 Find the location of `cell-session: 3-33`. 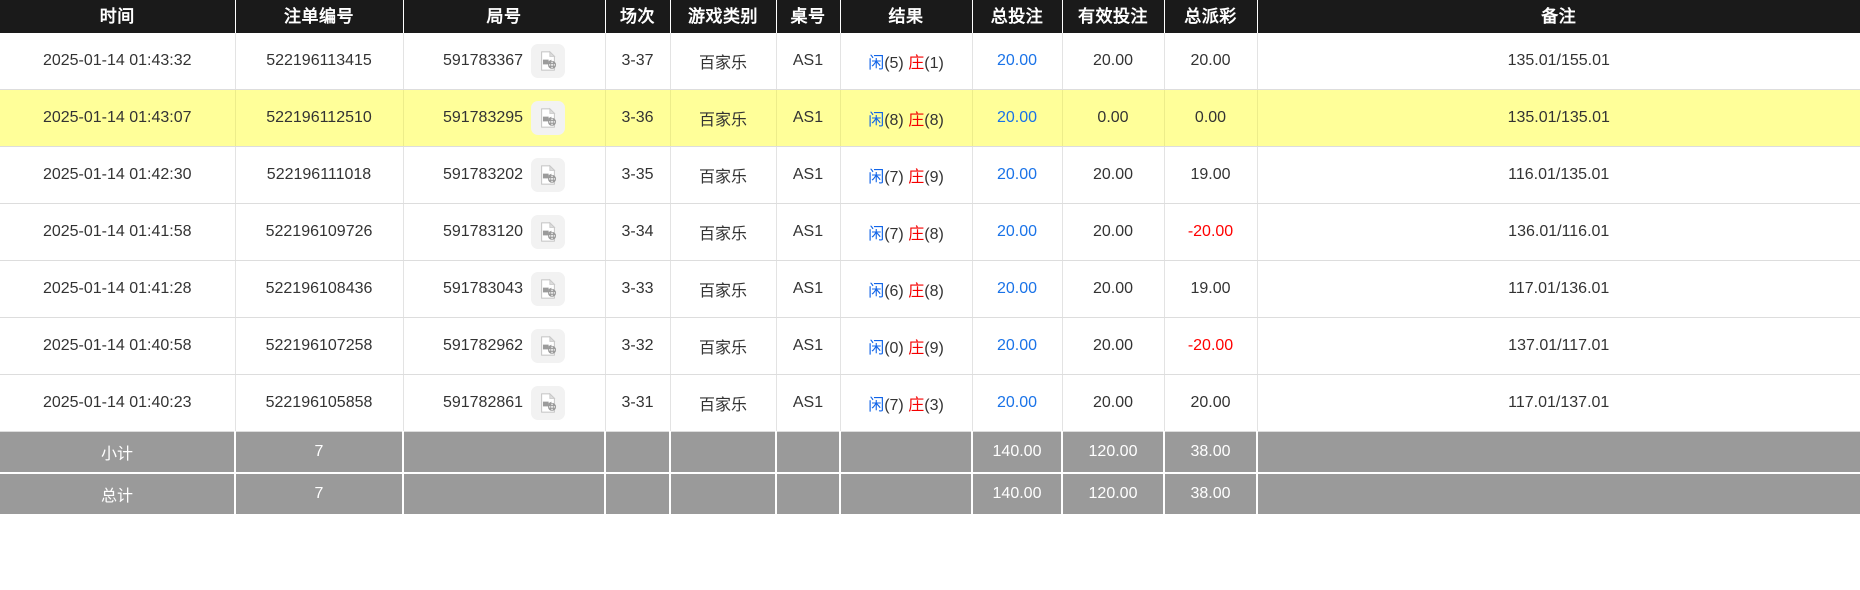

cell-session: 3-33 is located at coordinates (638, 289).